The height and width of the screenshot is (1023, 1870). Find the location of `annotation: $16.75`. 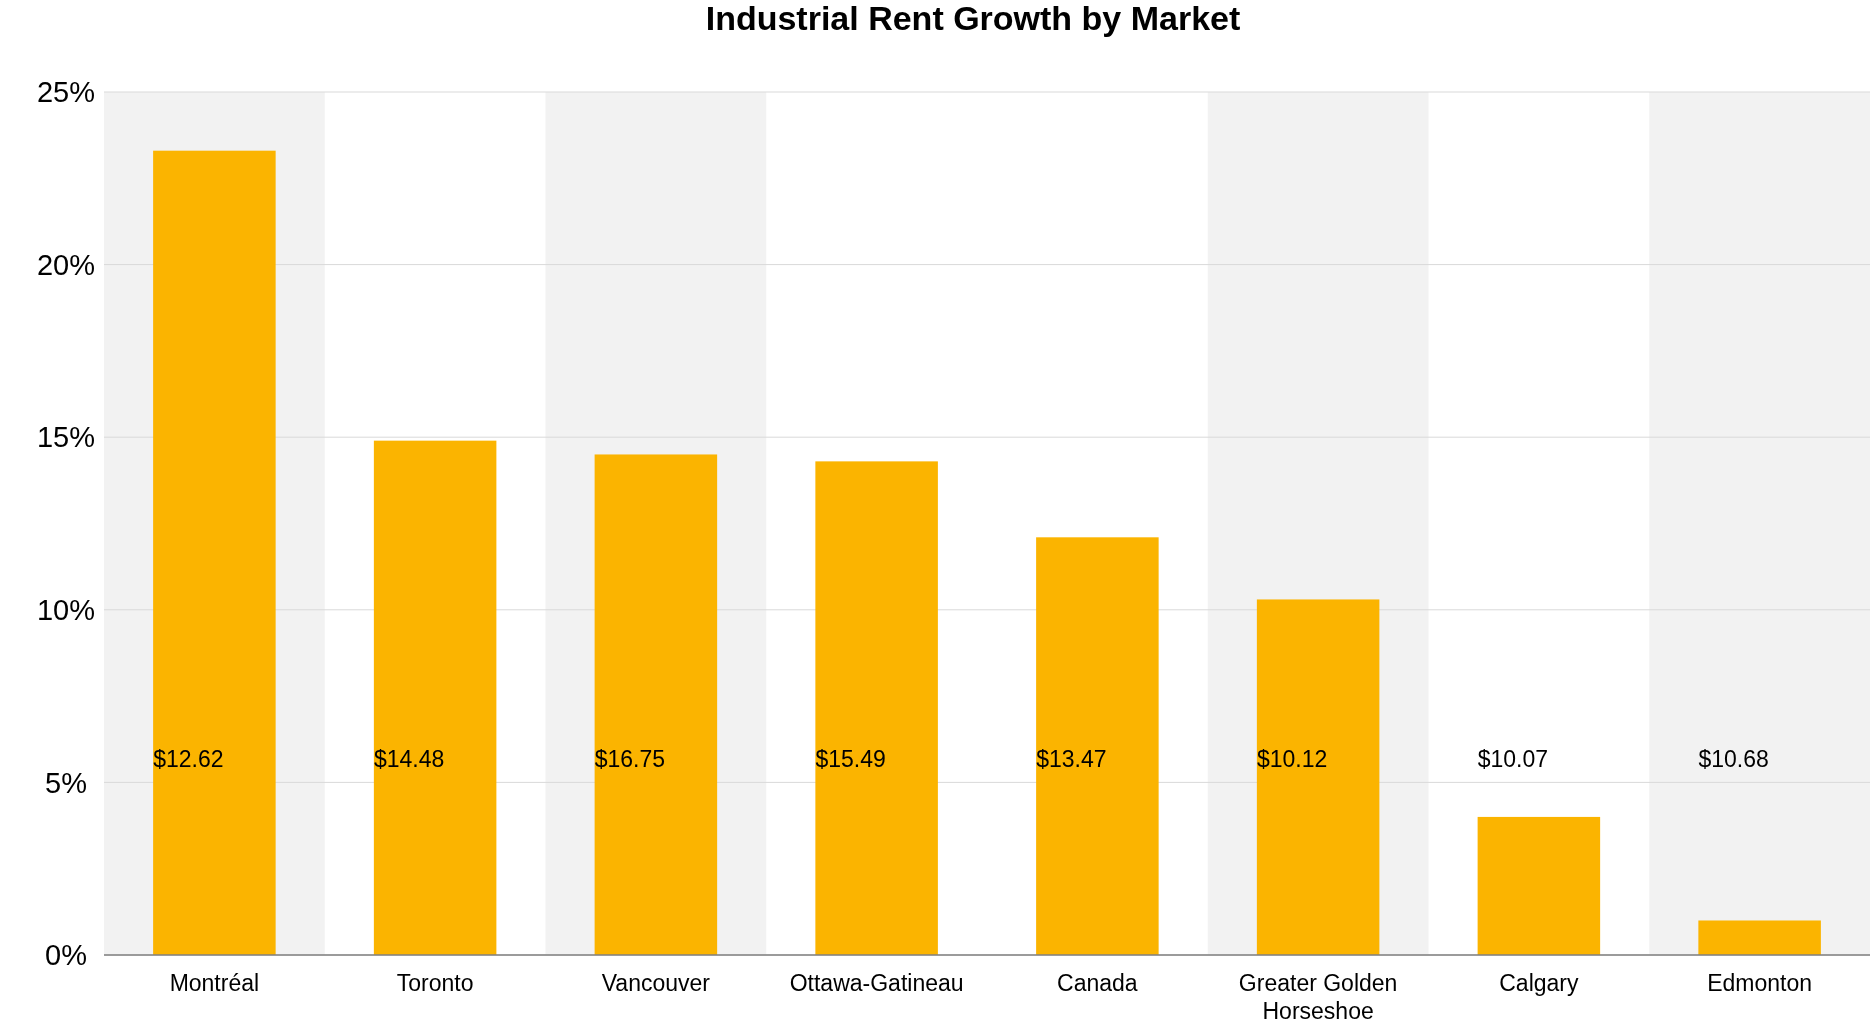

annotation: $16.75 is located at coordinates (630, 759).